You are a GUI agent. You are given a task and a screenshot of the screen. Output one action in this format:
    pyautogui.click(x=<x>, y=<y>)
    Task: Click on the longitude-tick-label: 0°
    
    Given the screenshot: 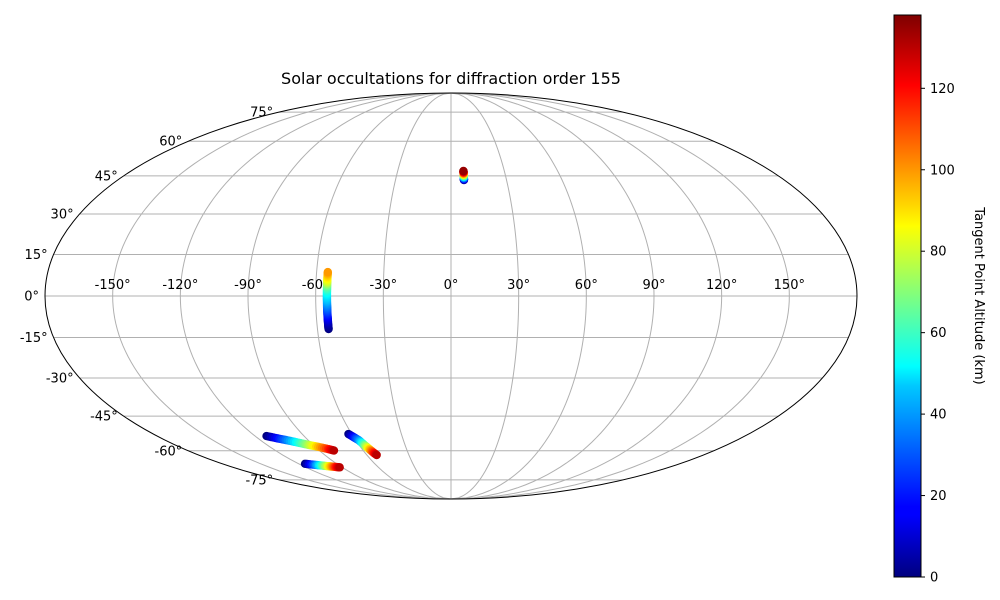 What is the action you would take?
    pyautogui.click(x=451, y=285)
    